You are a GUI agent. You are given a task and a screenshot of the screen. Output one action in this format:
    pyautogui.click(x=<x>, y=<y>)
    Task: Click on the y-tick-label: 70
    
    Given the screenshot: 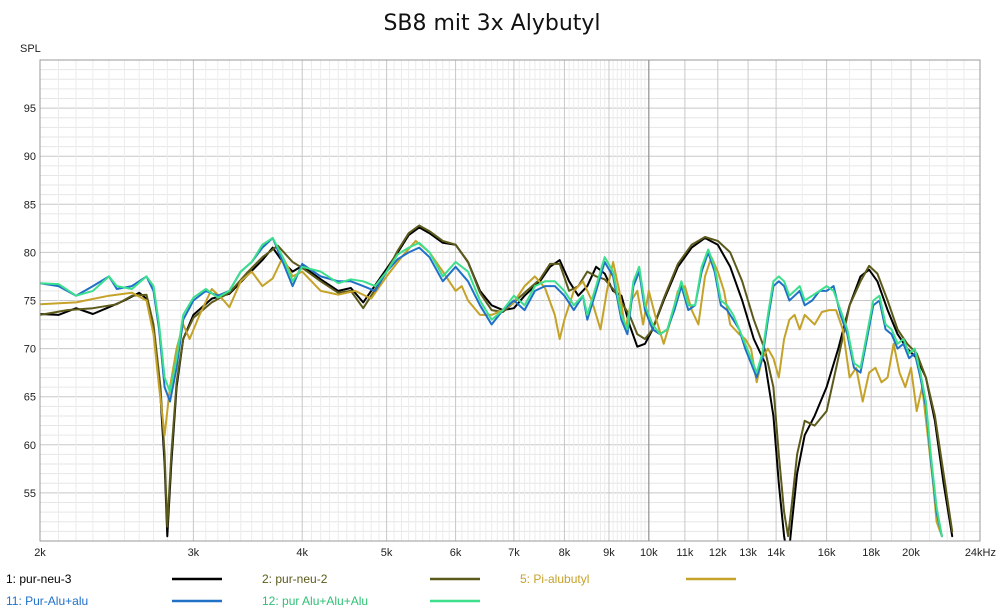 What is the action you would take?
    pyautogui.click(x=30, y=350)
    